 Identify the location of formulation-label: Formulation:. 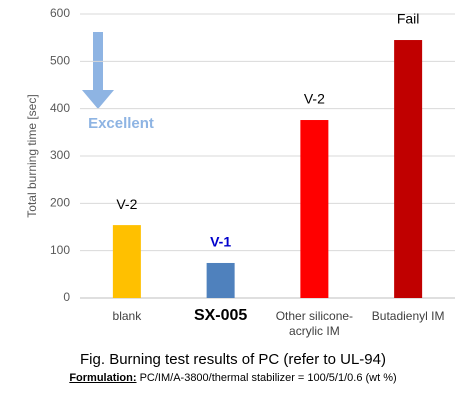
(103, 378).